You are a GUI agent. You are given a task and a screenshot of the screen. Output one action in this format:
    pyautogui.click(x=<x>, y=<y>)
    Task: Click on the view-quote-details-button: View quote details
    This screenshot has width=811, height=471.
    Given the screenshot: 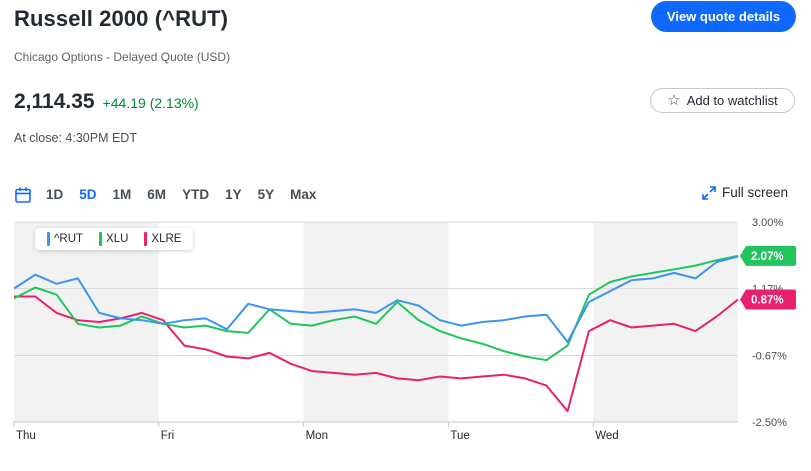 What is the action you would take?
    pyautogui.click(x=723, y=16)
    